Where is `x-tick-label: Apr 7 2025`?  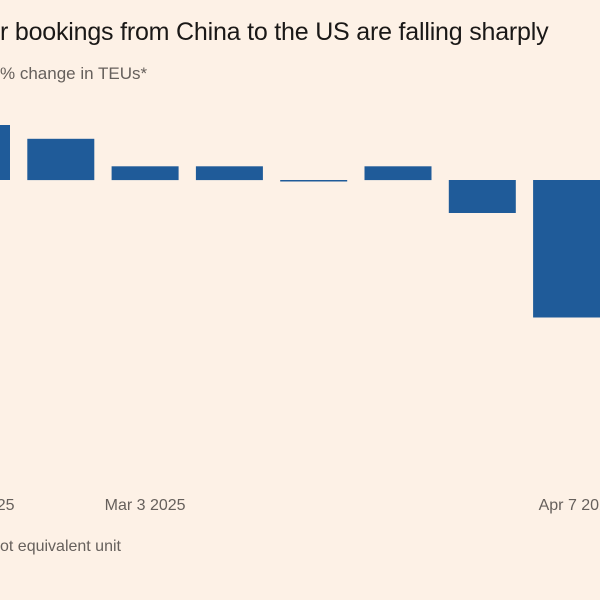 x-tick-label: Apr 7 2025 is located at coordinates (569, 505).